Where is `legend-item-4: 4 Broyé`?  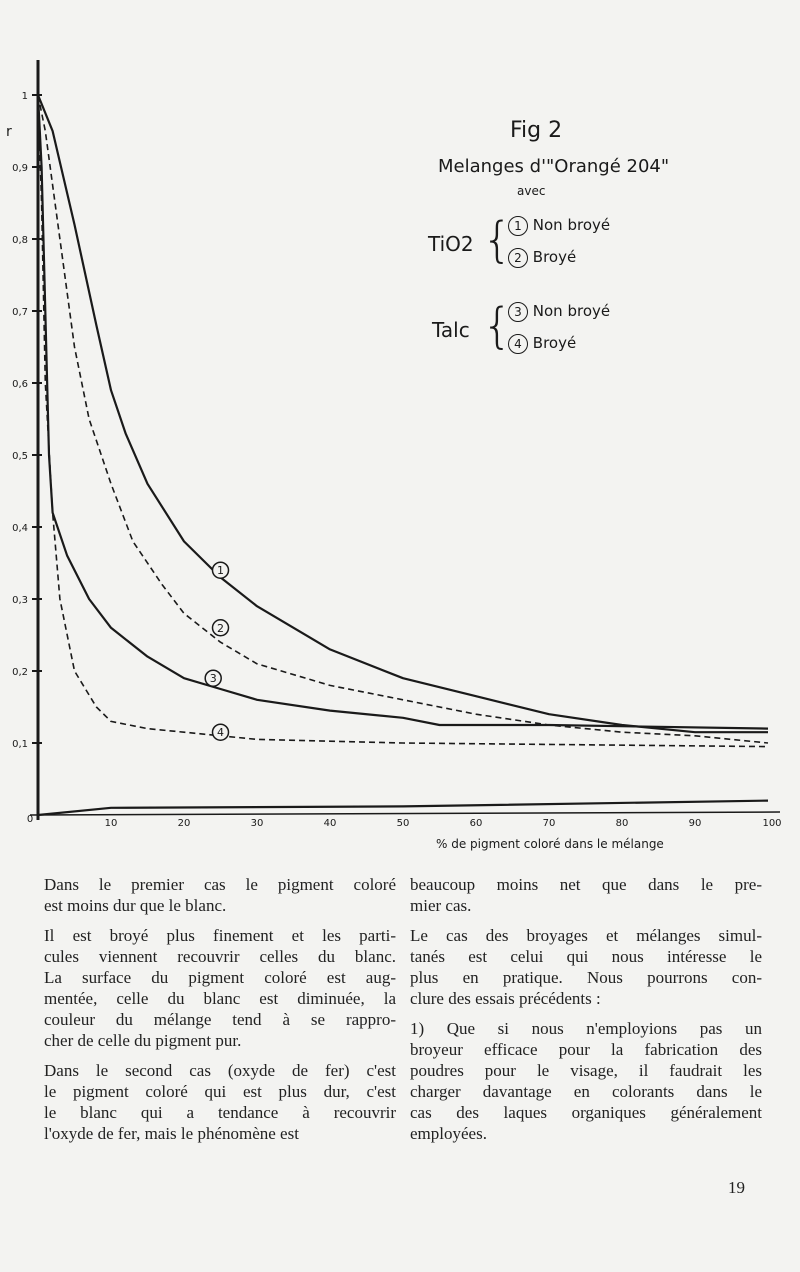 legend-item-4: 4 Broyé is located at coordinates (542, 344).